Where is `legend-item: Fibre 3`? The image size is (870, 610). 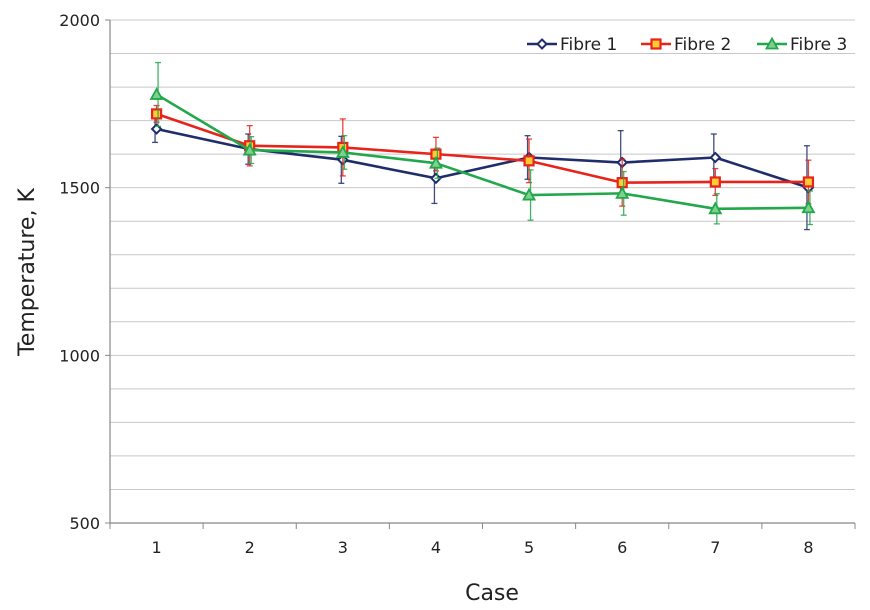 legend-item: Fibre 3 is located at coordinates (802, 45).